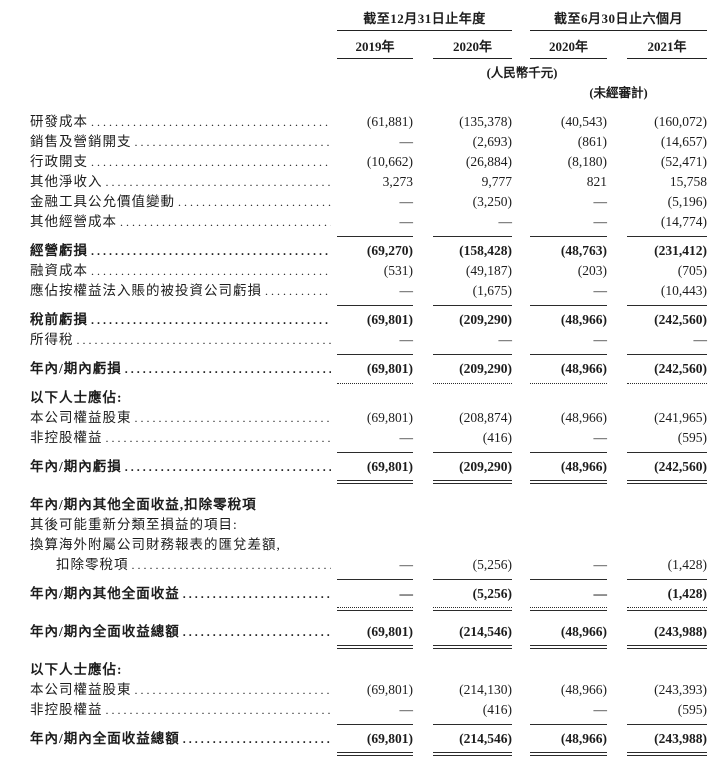  Describe the element at coordinates (497, 709) in the screenshot. I see `value-cell: (416)` at that location.